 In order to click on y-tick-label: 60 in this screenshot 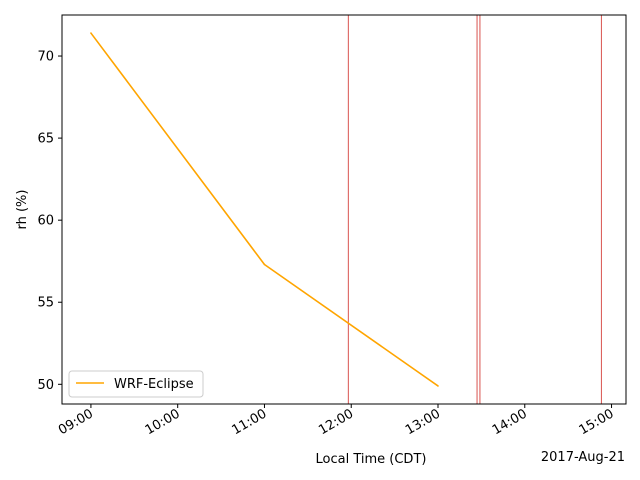, I will do `click(45, 221)`.